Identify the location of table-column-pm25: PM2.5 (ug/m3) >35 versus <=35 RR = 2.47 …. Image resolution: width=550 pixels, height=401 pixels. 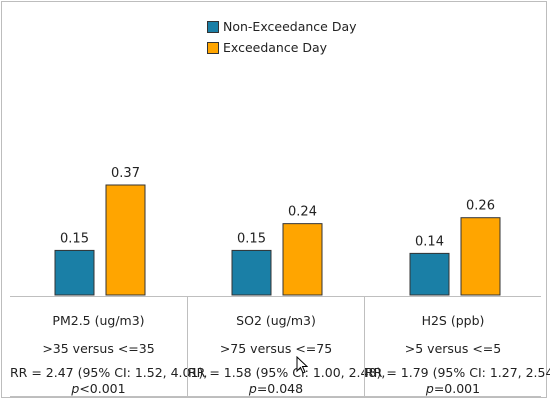
(109, 346).